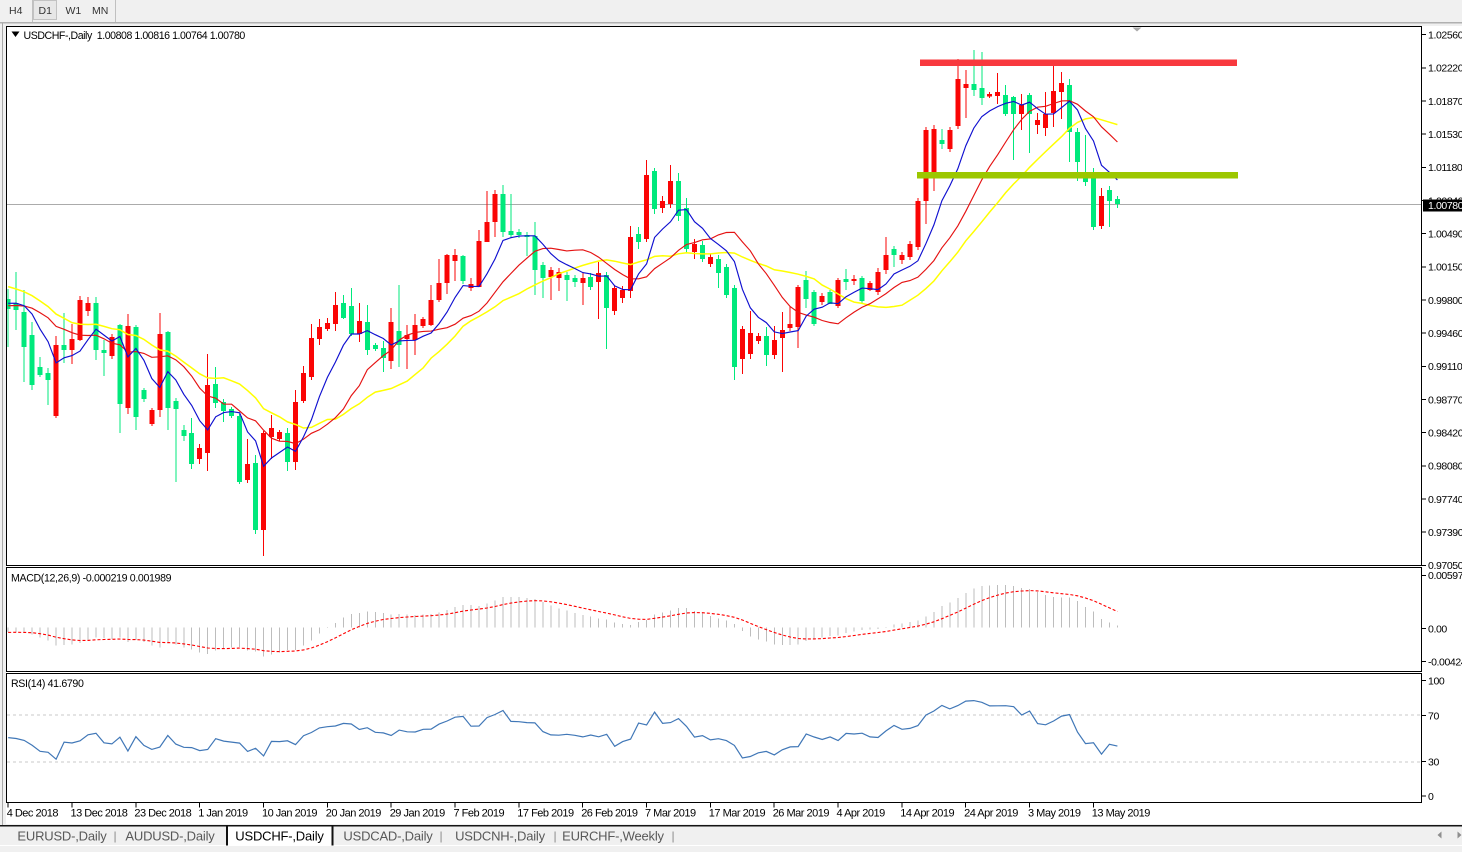 The image size is (1462, 852). What do you see at coordinates (46, 11) in the screenshot?
I see `svg-text: D1` at bounding box center [46, 11].